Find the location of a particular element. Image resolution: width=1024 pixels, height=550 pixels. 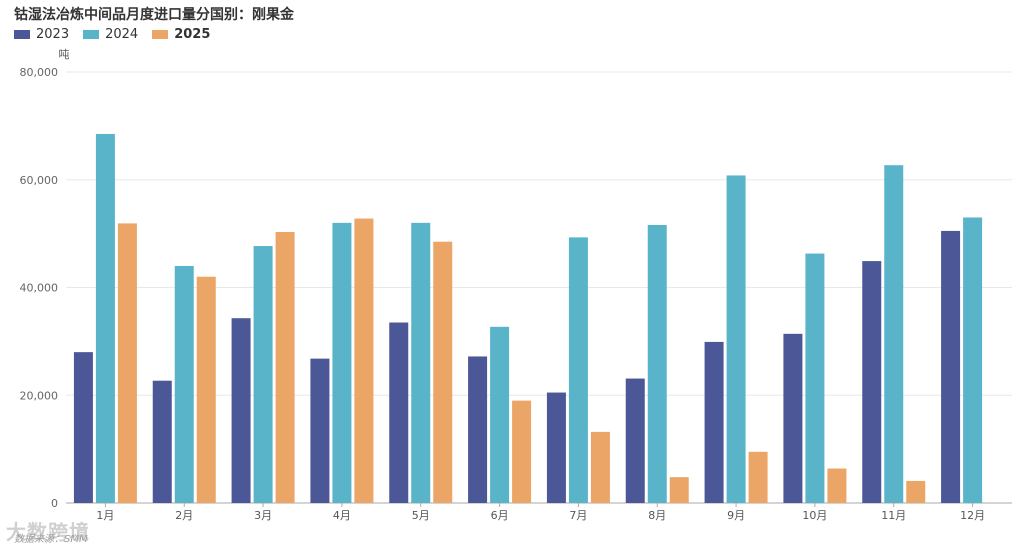

legend-label-2023: 2023 is located at coordinates (53, 34).